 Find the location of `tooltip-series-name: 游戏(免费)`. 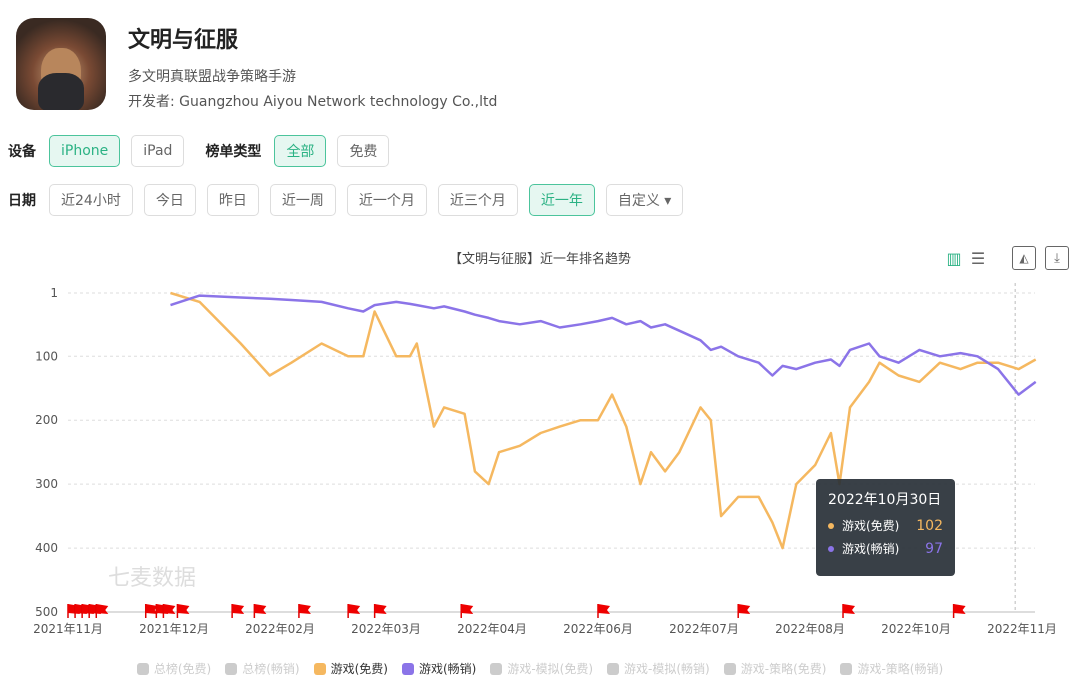

tooltip-series-name: 游戏(免费) is located at coordinates (871, 526).